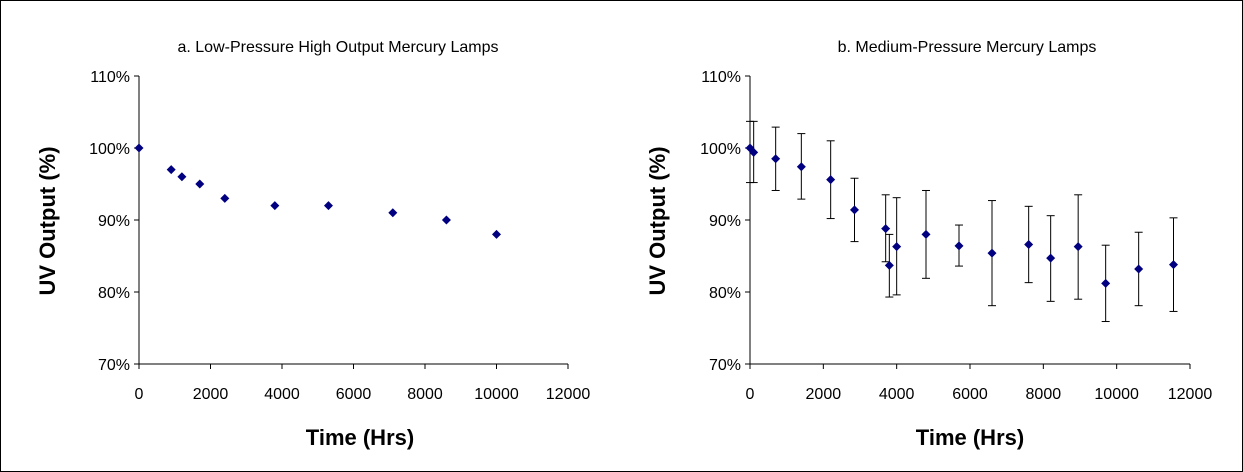 The image size is (1243, 472). Describe the element at coordinates (47, 220) in the screenshot. I see `panel-a-y-axis-label: UV Output (%)` at that location.